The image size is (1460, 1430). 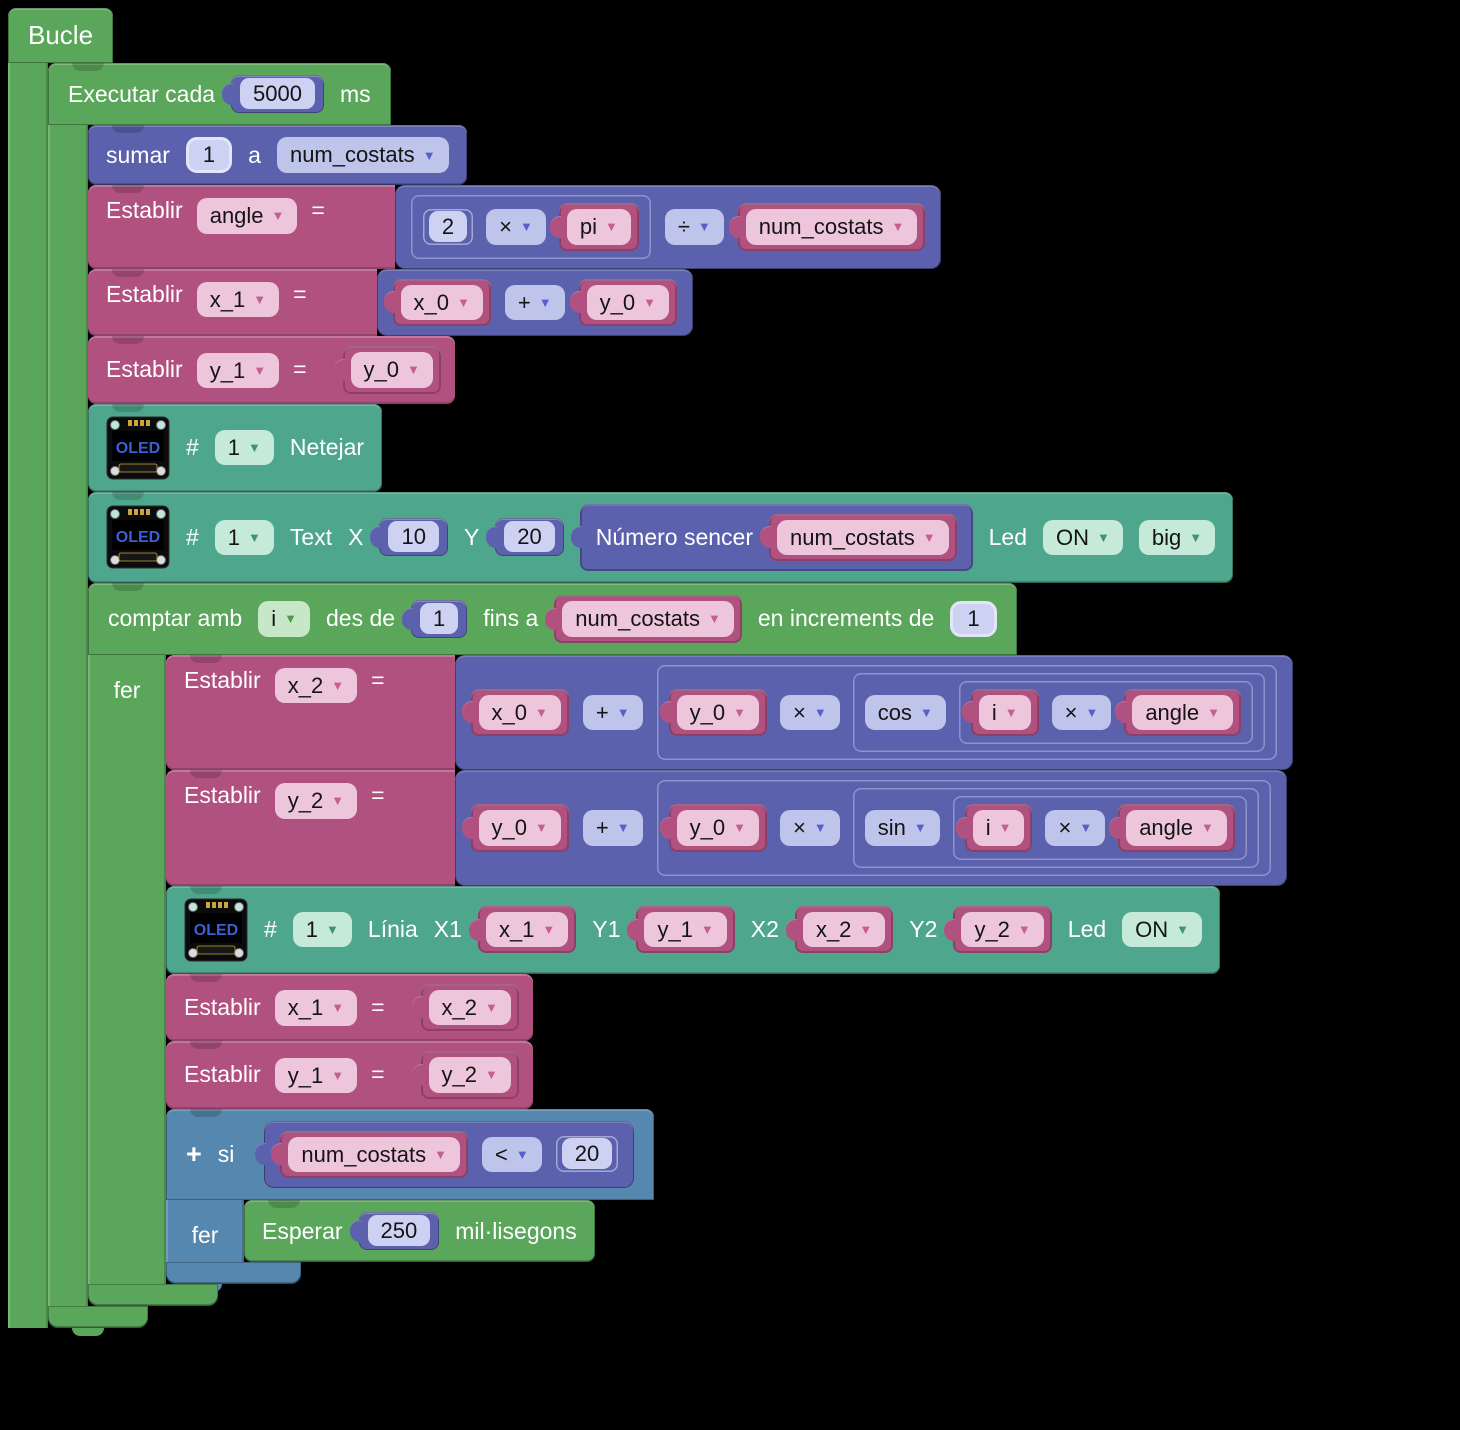 I want to click on i-variable-block: i ▼, so click(x=998, y=828).